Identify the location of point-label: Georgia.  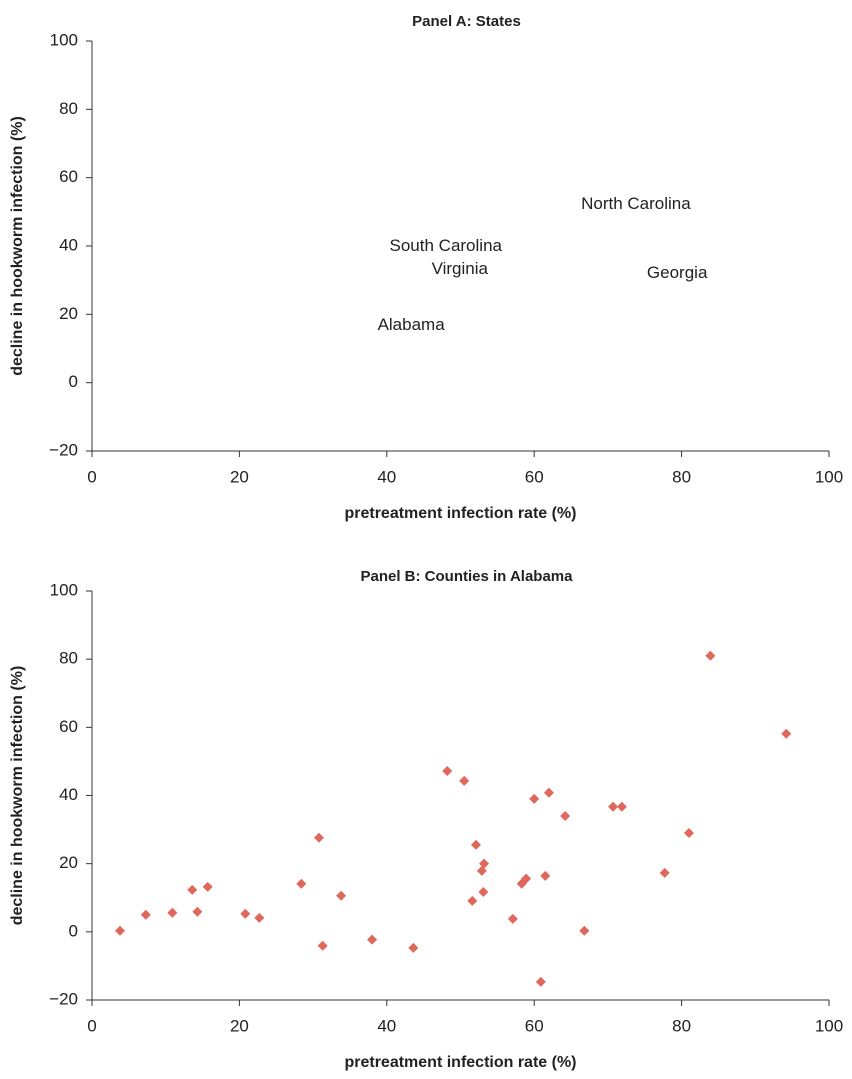
(677, 272).